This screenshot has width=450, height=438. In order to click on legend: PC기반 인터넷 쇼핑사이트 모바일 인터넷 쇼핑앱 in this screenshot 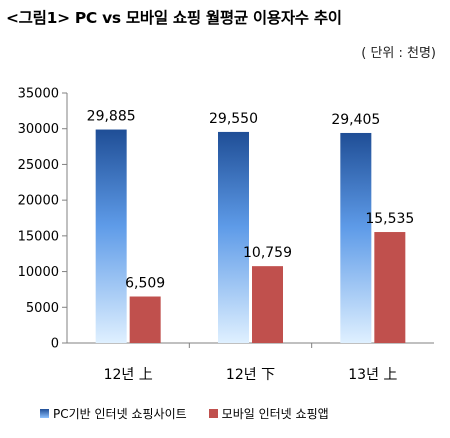, I will do `click(184, 413)`.